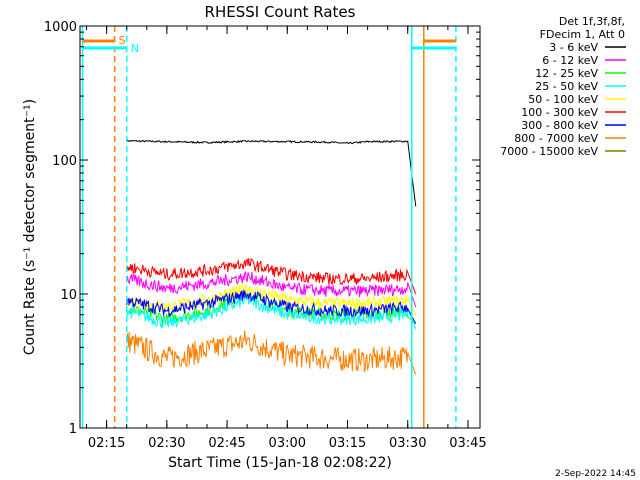  I want to click on footer-date: 2-Sep-2022 14:45, so click(595, 474).